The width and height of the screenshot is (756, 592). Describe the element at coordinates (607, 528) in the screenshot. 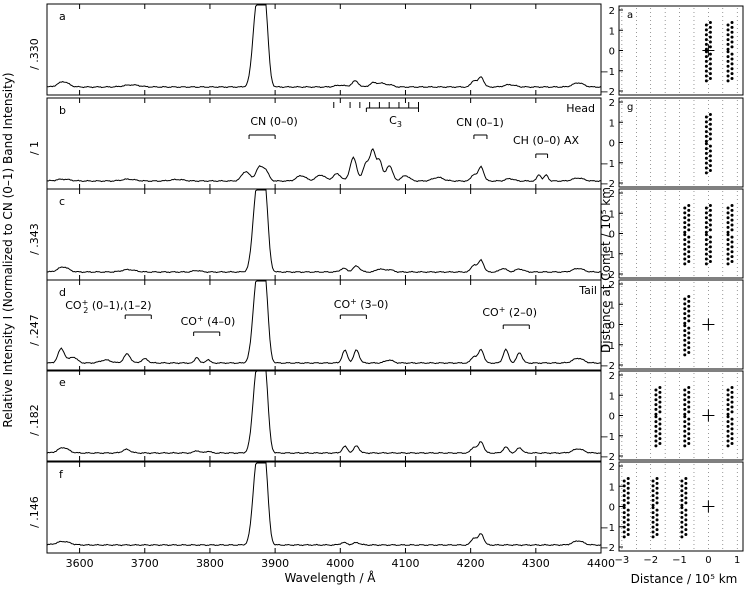

I see `y-tick-label: −1` at that location.